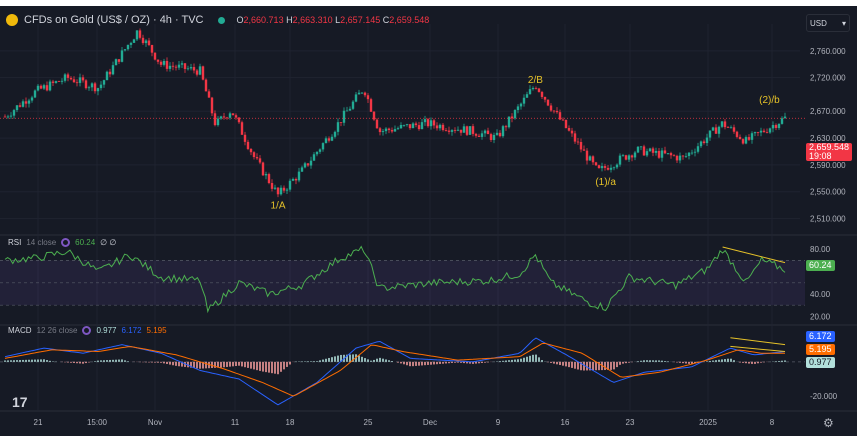 The width and height of the screenshot is (857, 436). What do you see at coordinates (820, 349) in the screenshot?
I see `signal-badge: 5.195` at bounding box center [820, 349].